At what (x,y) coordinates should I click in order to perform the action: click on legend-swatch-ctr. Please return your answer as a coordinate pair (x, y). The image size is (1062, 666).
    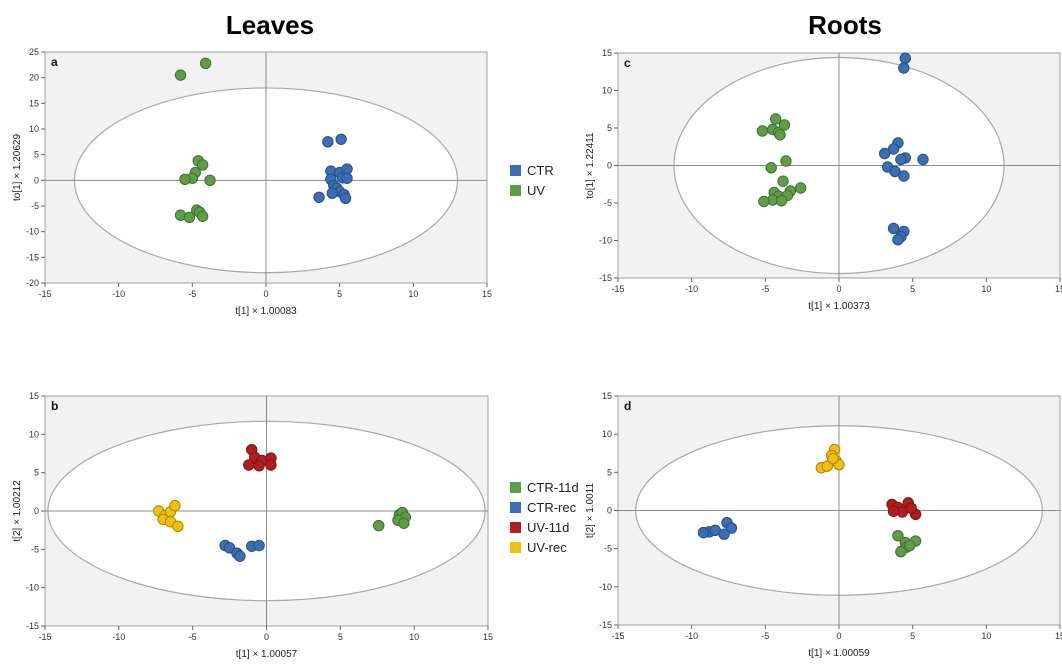
    Looking at the image, I should click on (515, 170).